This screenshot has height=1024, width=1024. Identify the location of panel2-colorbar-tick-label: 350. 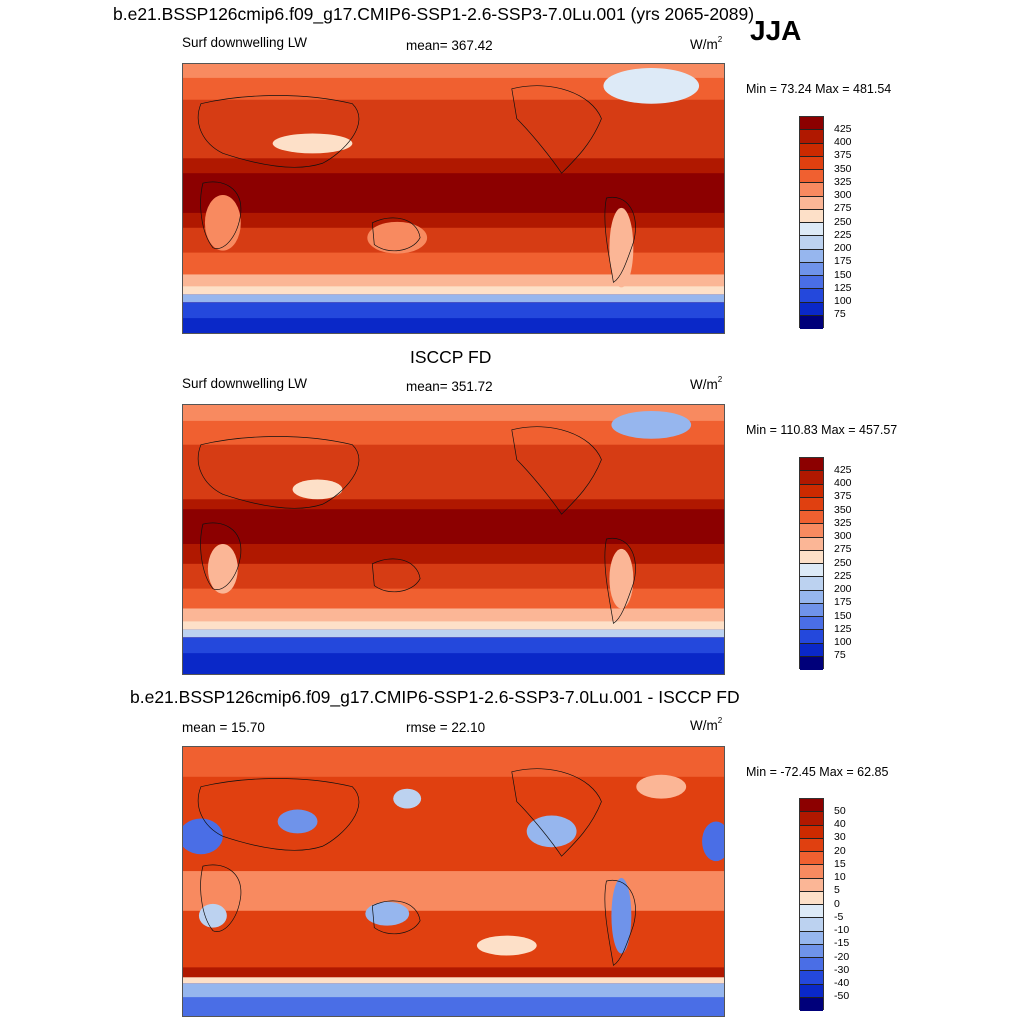
(843, 509).